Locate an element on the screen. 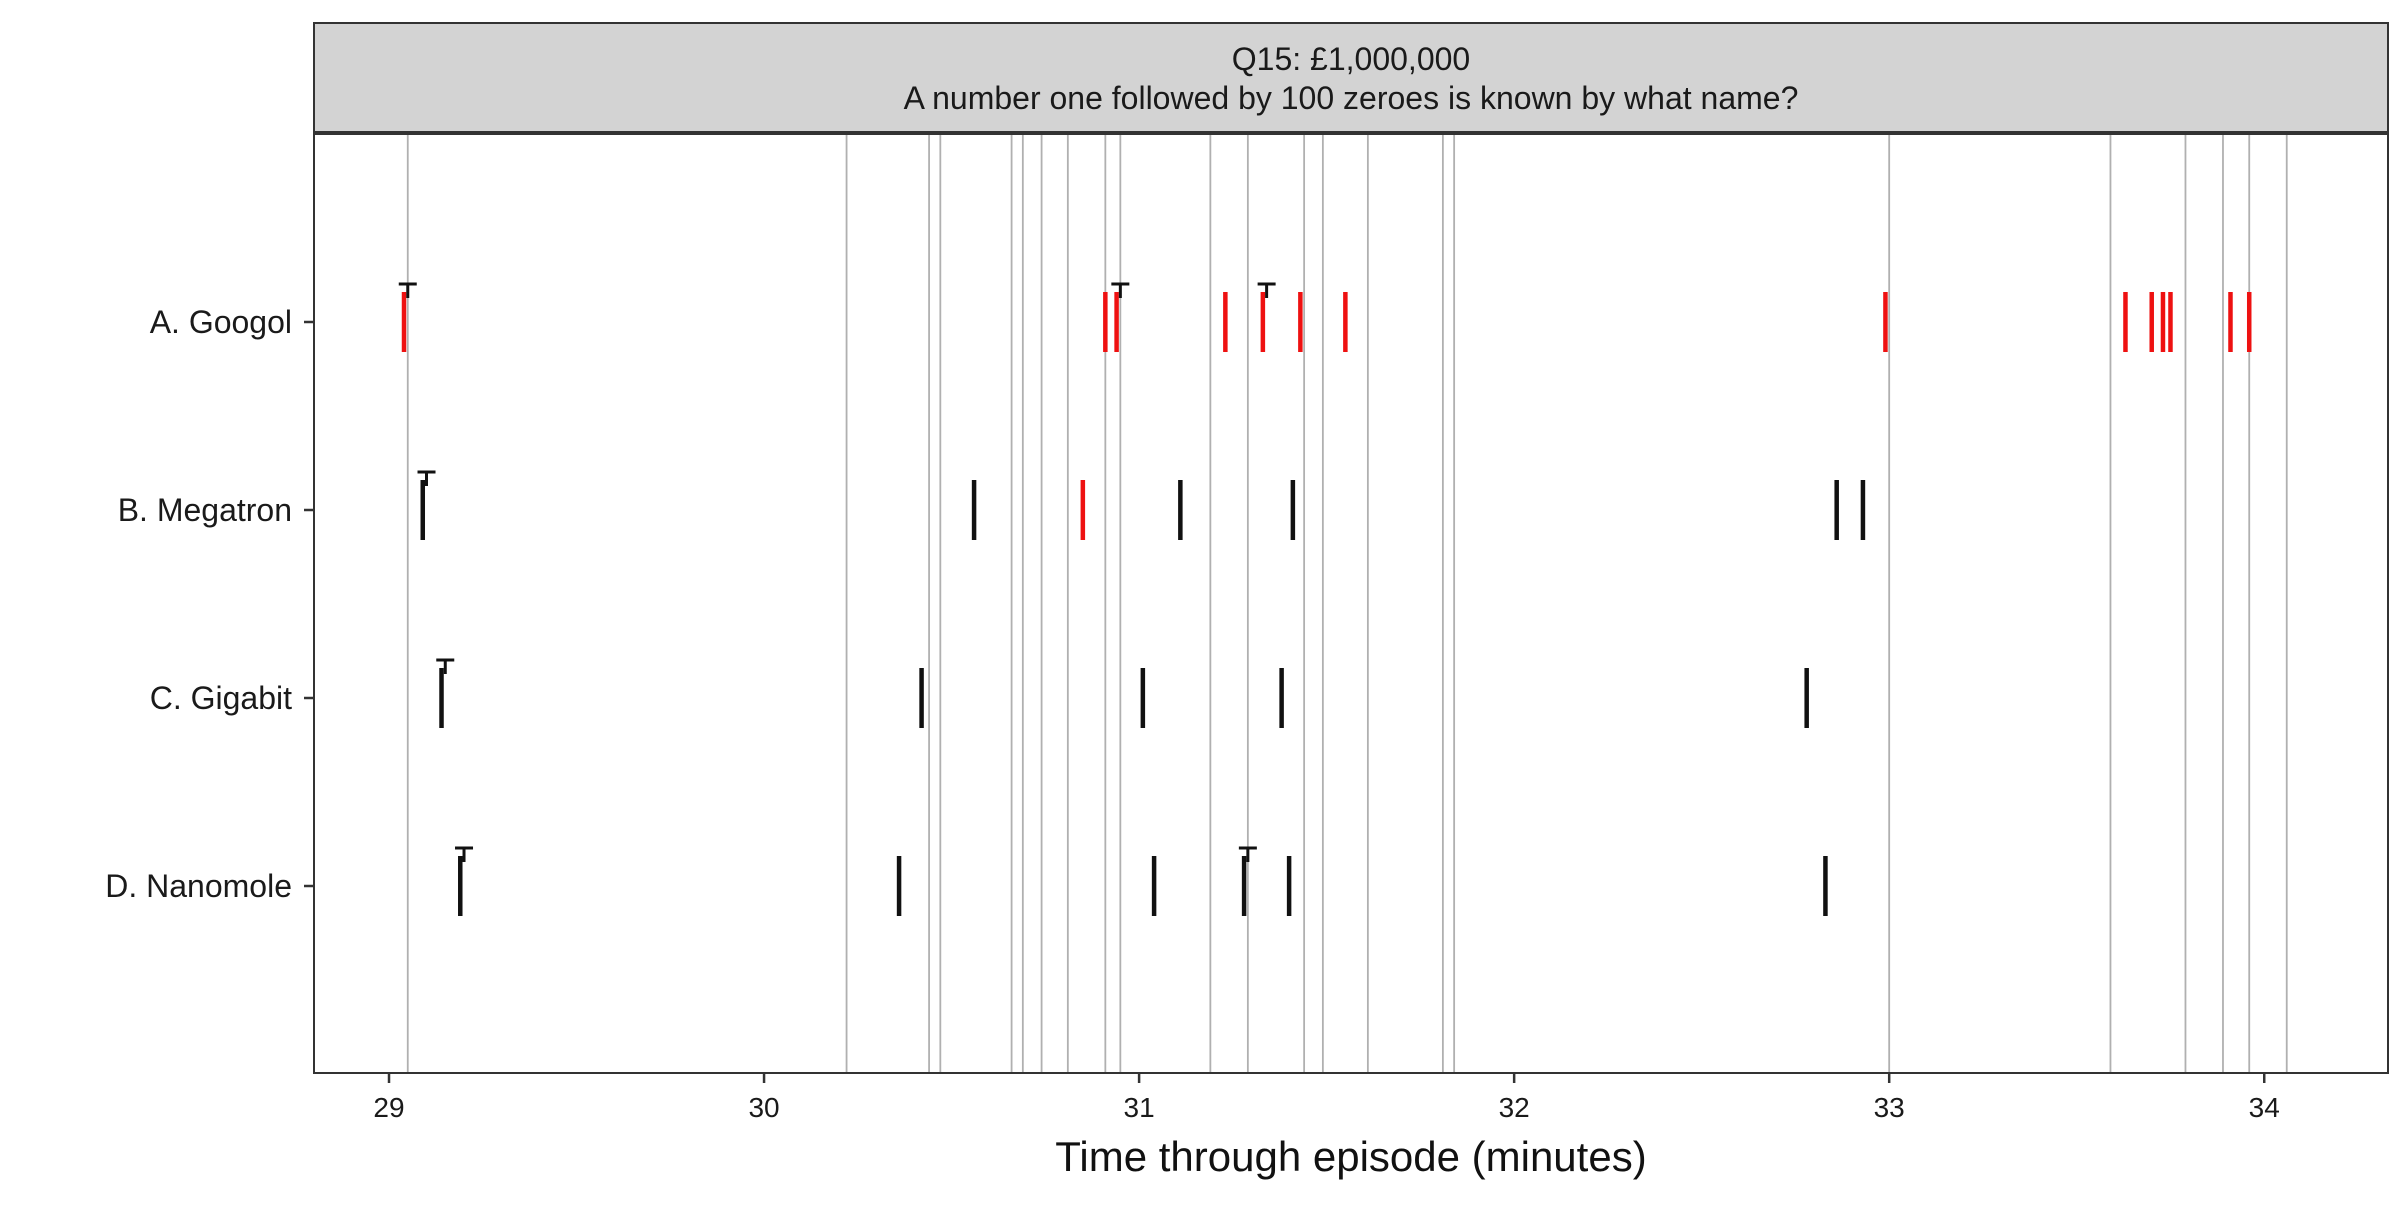 Image resolution: width=2400 pixels, height=1205 pixels. t-marker-b-megatron is located at coordinates (426, 478).